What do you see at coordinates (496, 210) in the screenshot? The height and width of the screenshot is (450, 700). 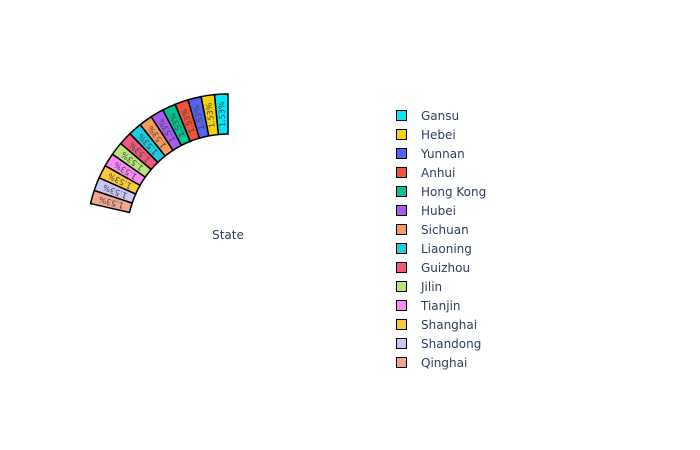 I see `legend-item-hubei: Hubei` at bounding box center [496, 210].